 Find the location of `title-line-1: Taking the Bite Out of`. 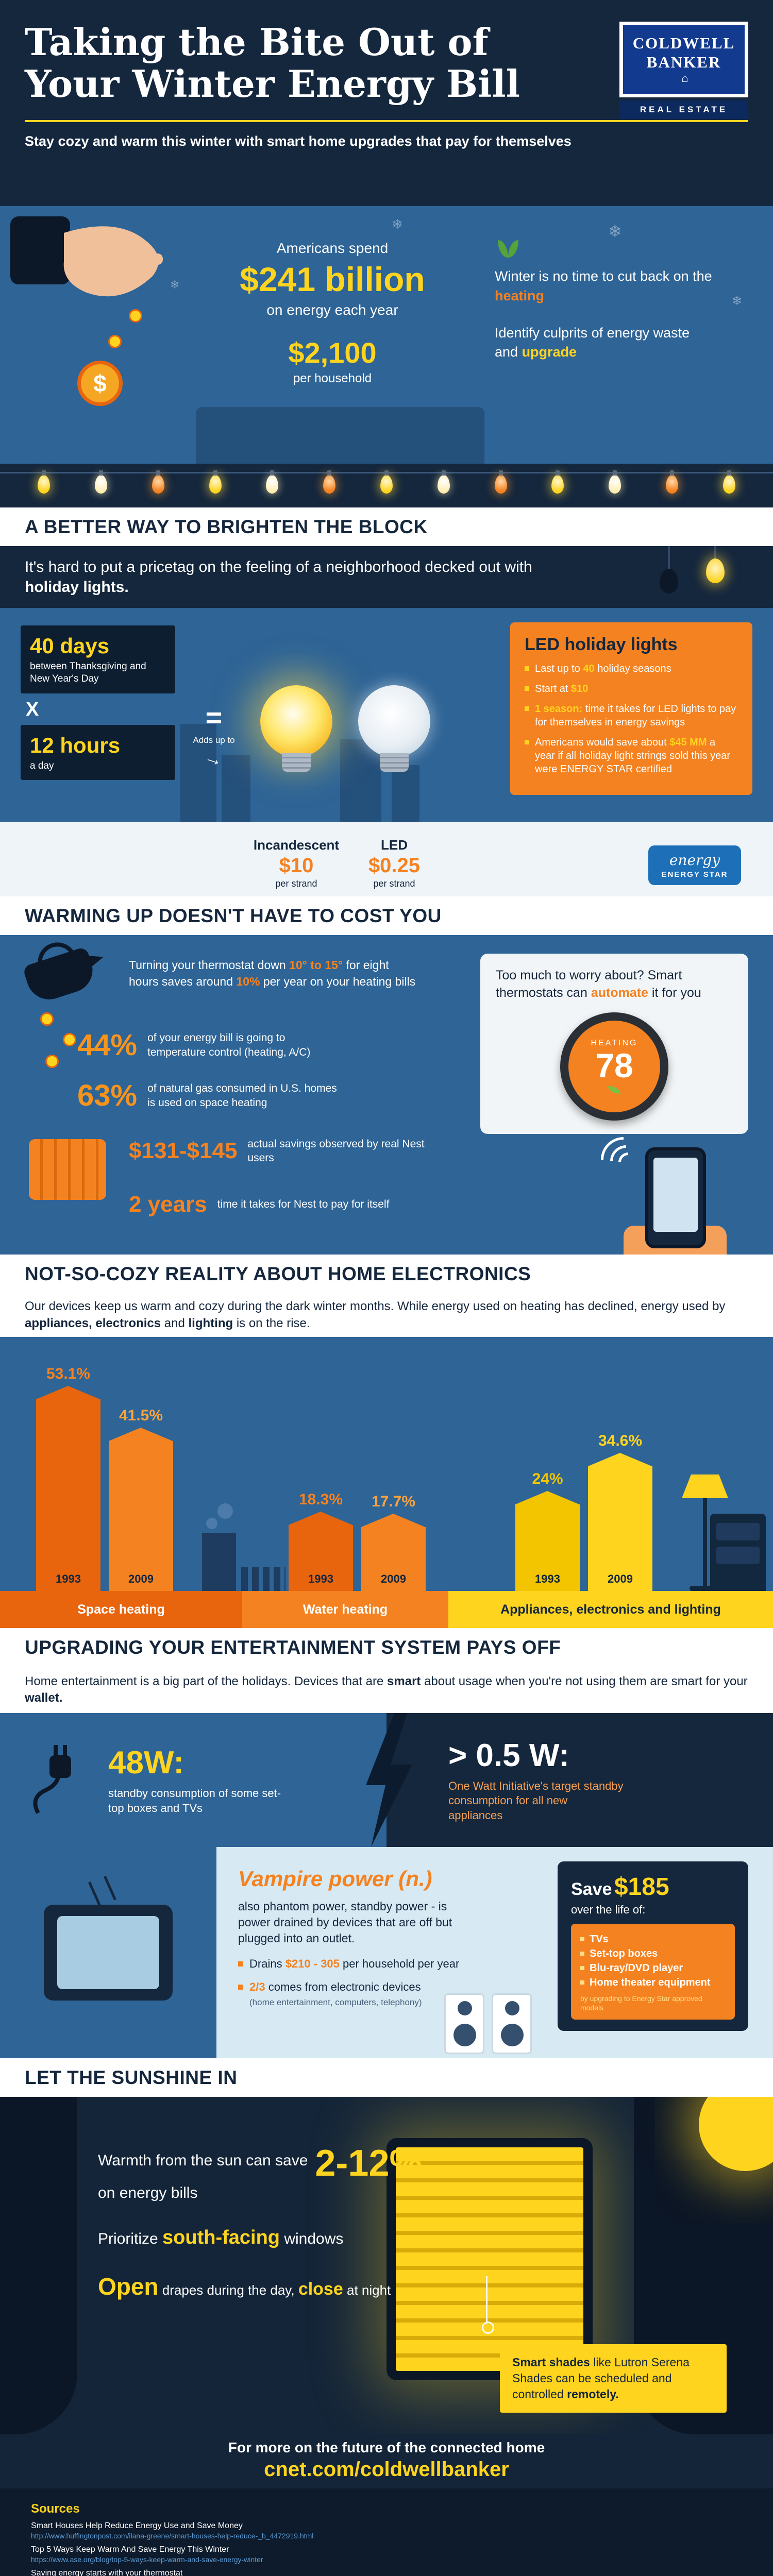

title-line-1: Taking the Bite Out of is located at coordinates (257, 42).